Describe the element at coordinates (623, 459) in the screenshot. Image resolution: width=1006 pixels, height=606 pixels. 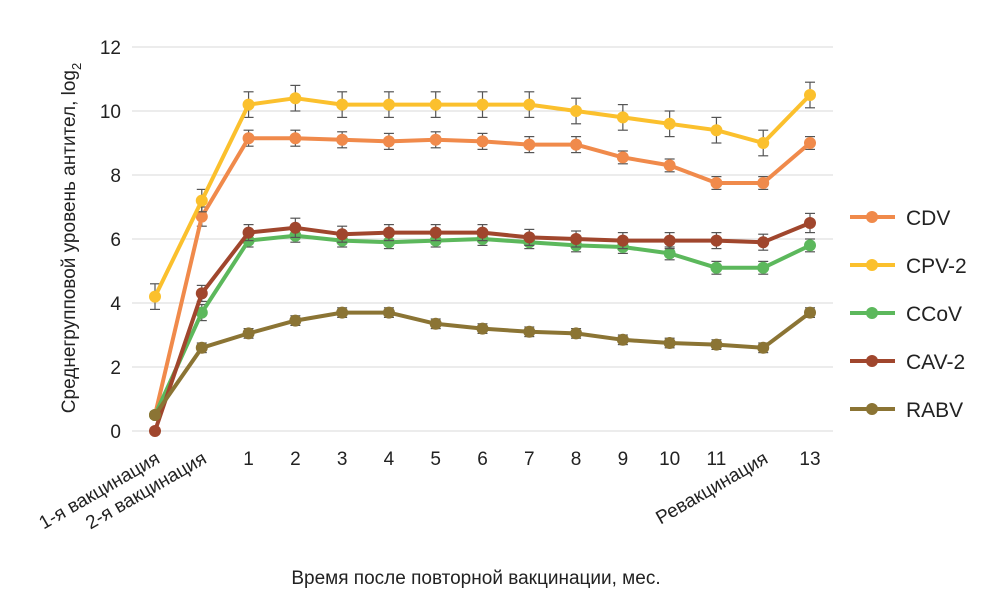
I see `x-tick-label: 9` at that location.